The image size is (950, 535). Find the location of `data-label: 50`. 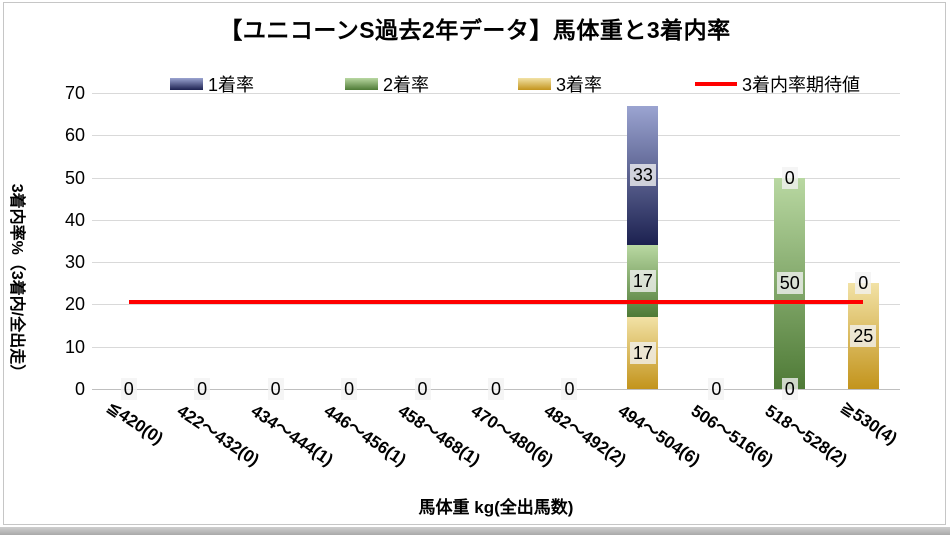

data-label: 50 is located at coordinates (789, 283).